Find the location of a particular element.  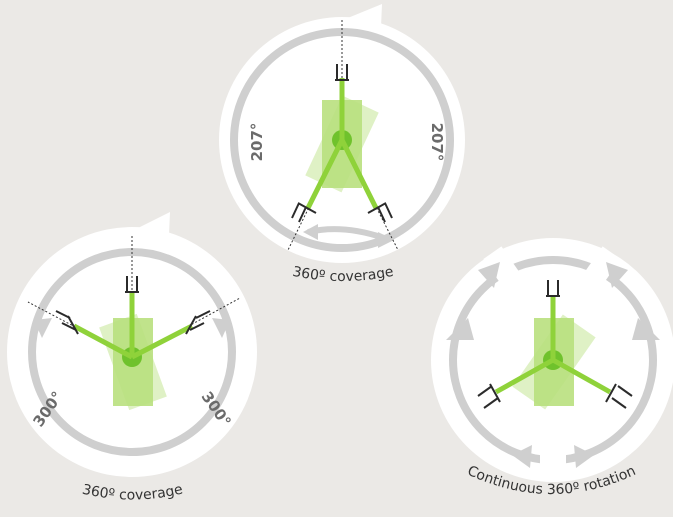

robot-right is located at coordinates (555, 345).